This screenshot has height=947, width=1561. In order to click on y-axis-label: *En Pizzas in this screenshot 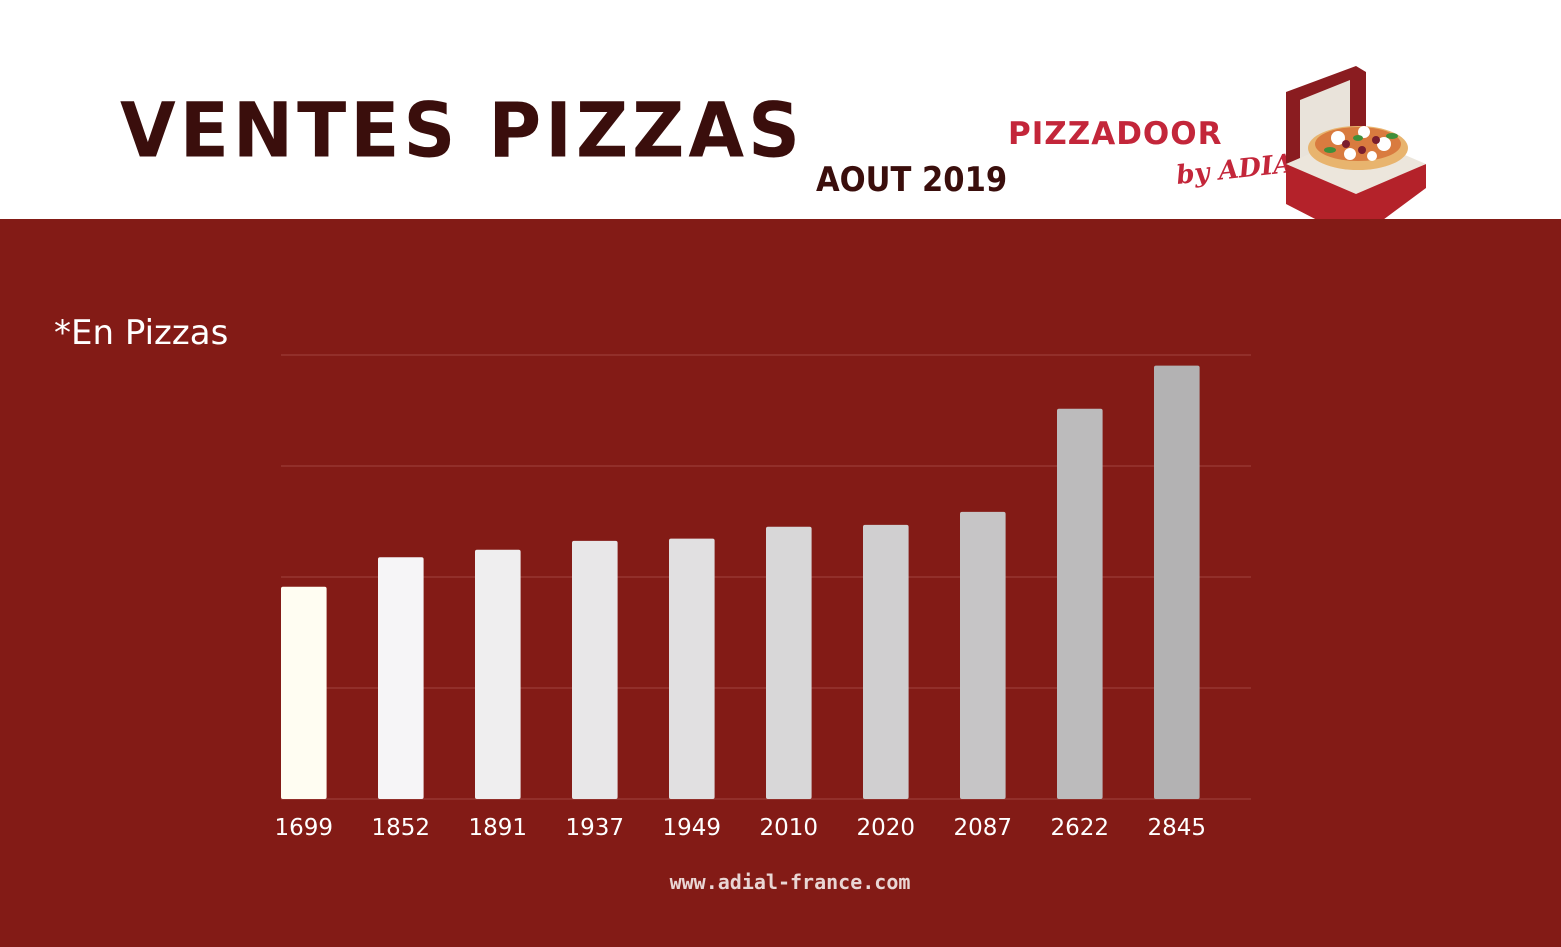, I will do `click(141, 333)`.